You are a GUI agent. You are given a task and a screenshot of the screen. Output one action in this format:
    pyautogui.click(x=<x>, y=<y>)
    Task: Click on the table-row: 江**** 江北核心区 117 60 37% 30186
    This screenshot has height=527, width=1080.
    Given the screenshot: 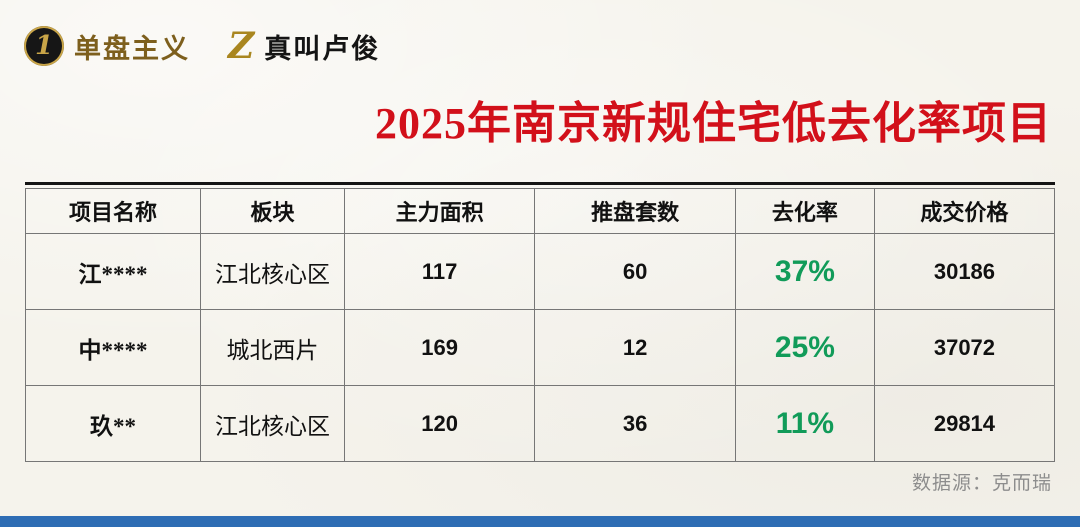 What is the action you would take?
    pyautogui.click(x=540, y=271)
    